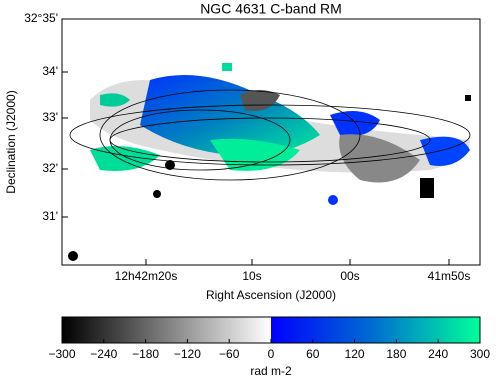  What do you see at coordinates (145, 354) in the screenshot?
I see `colorbar-tick-label: −180` at bounding box center [145, 354].